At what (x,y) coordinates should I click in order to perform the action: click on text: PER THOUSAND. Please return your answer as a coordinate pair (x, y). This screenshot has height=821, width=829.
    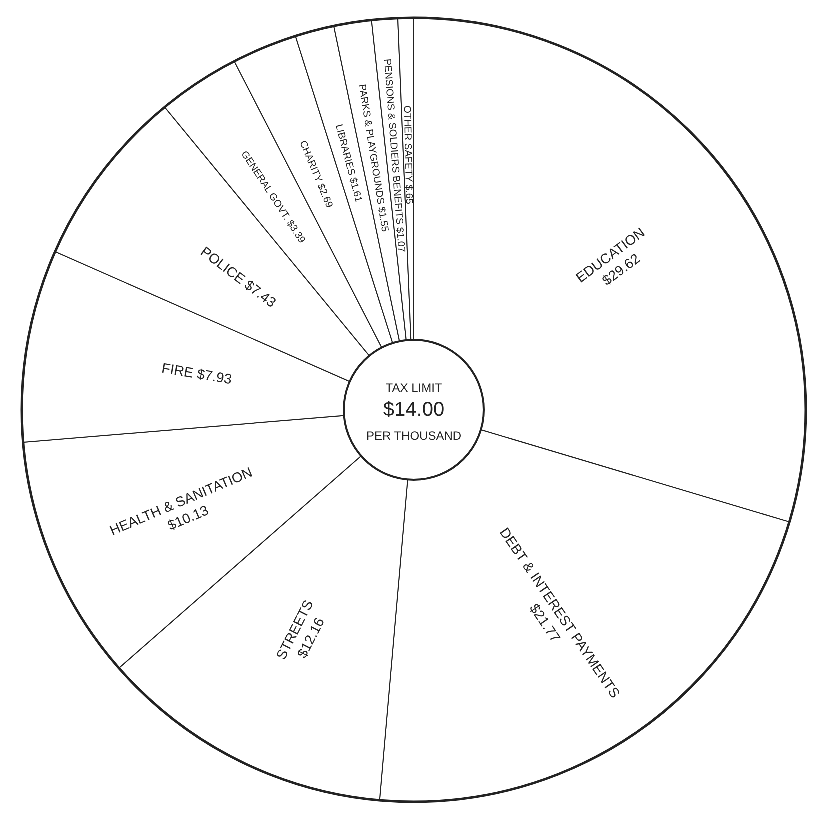
    Looking at the image, I should click on (414, 436).